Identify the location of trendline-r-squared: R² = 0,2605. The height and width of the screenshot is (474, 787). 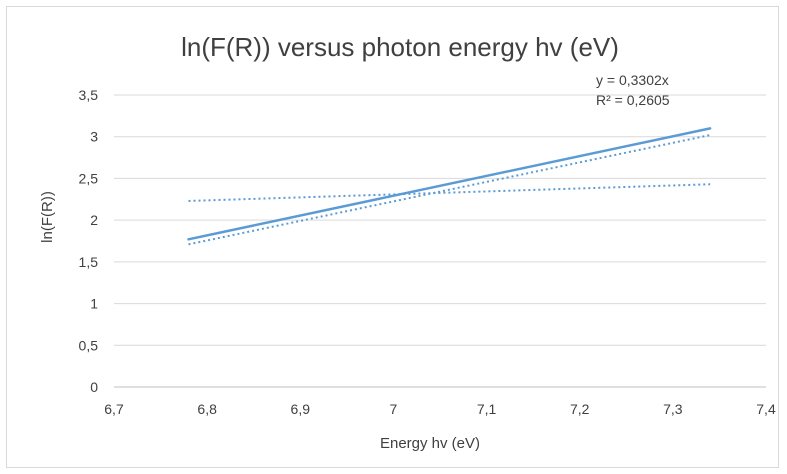
(633, 100).